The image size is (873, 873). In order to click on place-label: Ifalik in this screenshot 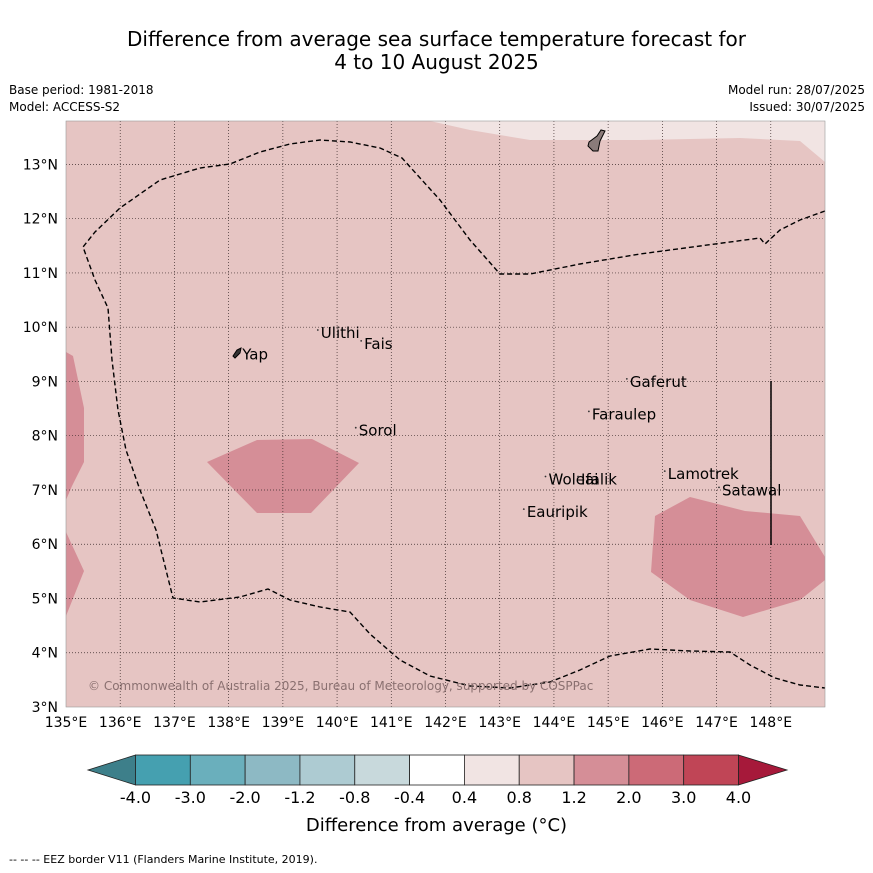, I will do `click(599, 480)`.